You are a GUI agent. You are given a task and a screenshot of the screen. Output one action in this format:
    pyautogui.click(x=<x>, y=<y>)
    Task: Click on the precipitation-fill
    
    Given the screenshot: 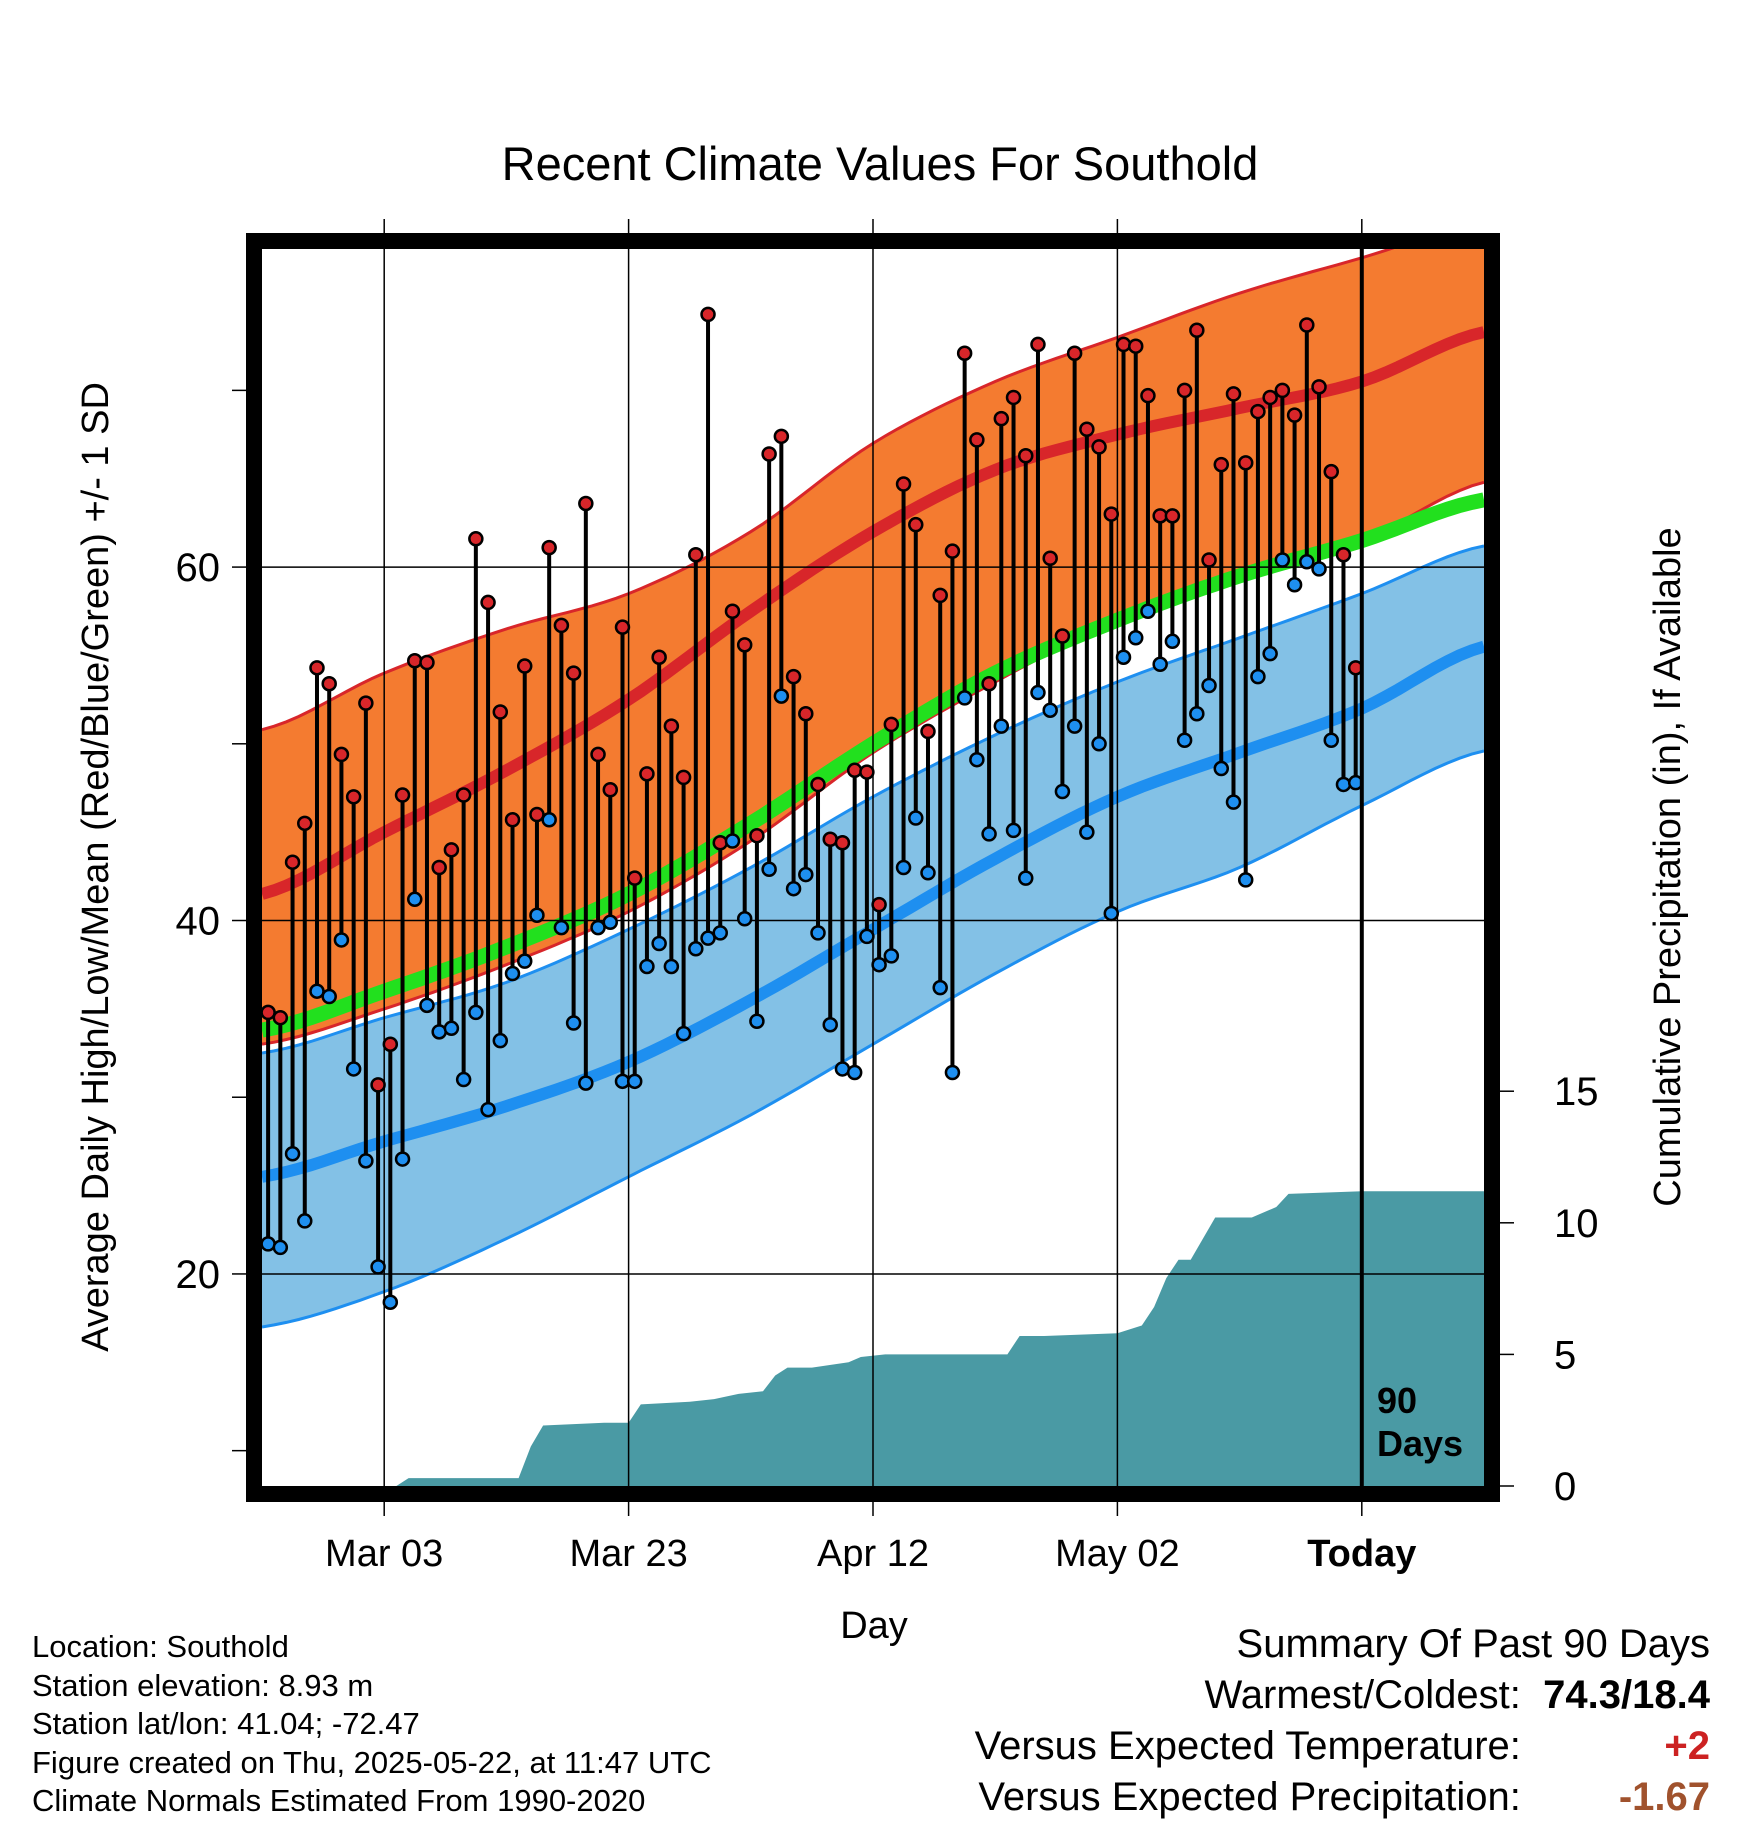 What is the action you would take?
    pyautogui.click(x=873, y=1338)
    